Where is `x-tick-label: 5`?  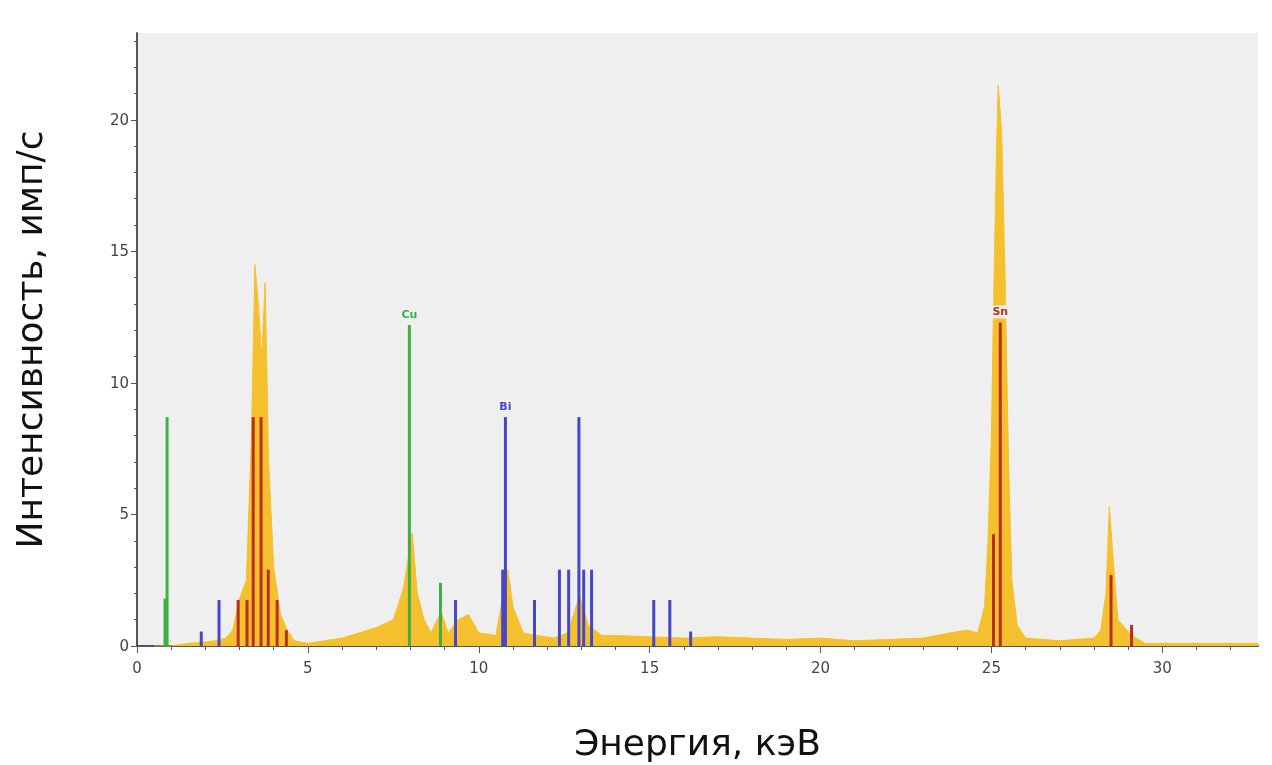 x-tick-label: 5 is located at coordinates (308, 667).